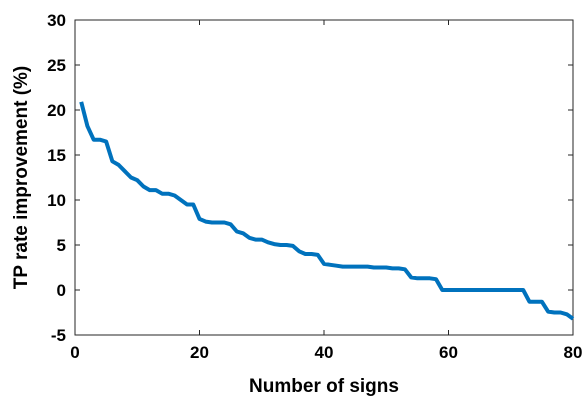  I want to click on x-tick-label: 20, so click(199, 352).